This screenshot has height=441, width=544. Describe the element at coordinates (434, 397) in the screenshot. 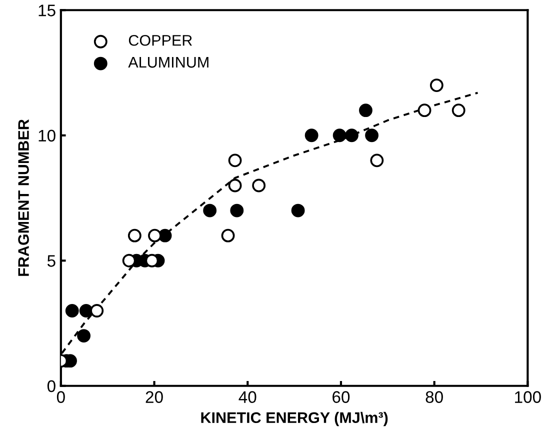

I see `x-tick-label: 80` at that location.